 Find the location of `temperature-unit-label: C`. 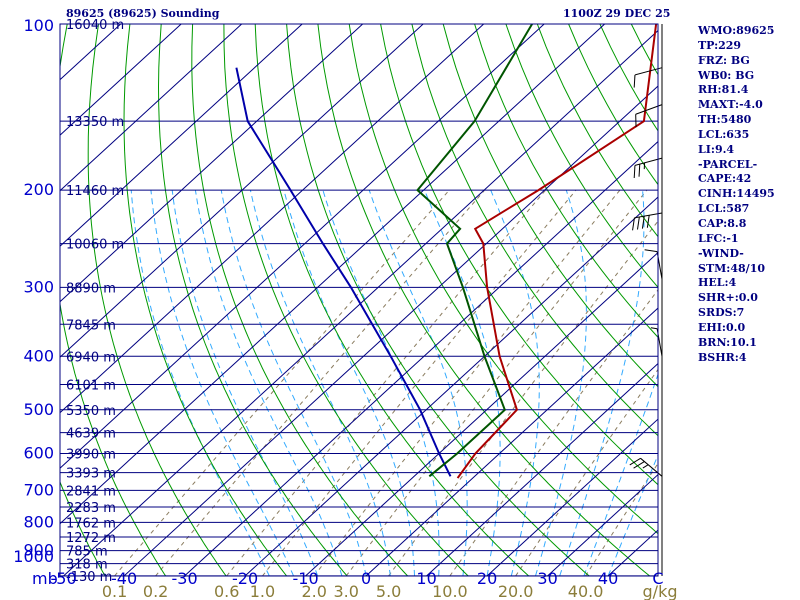

temperature-unit-label: C is located at coordinates (657, 578).